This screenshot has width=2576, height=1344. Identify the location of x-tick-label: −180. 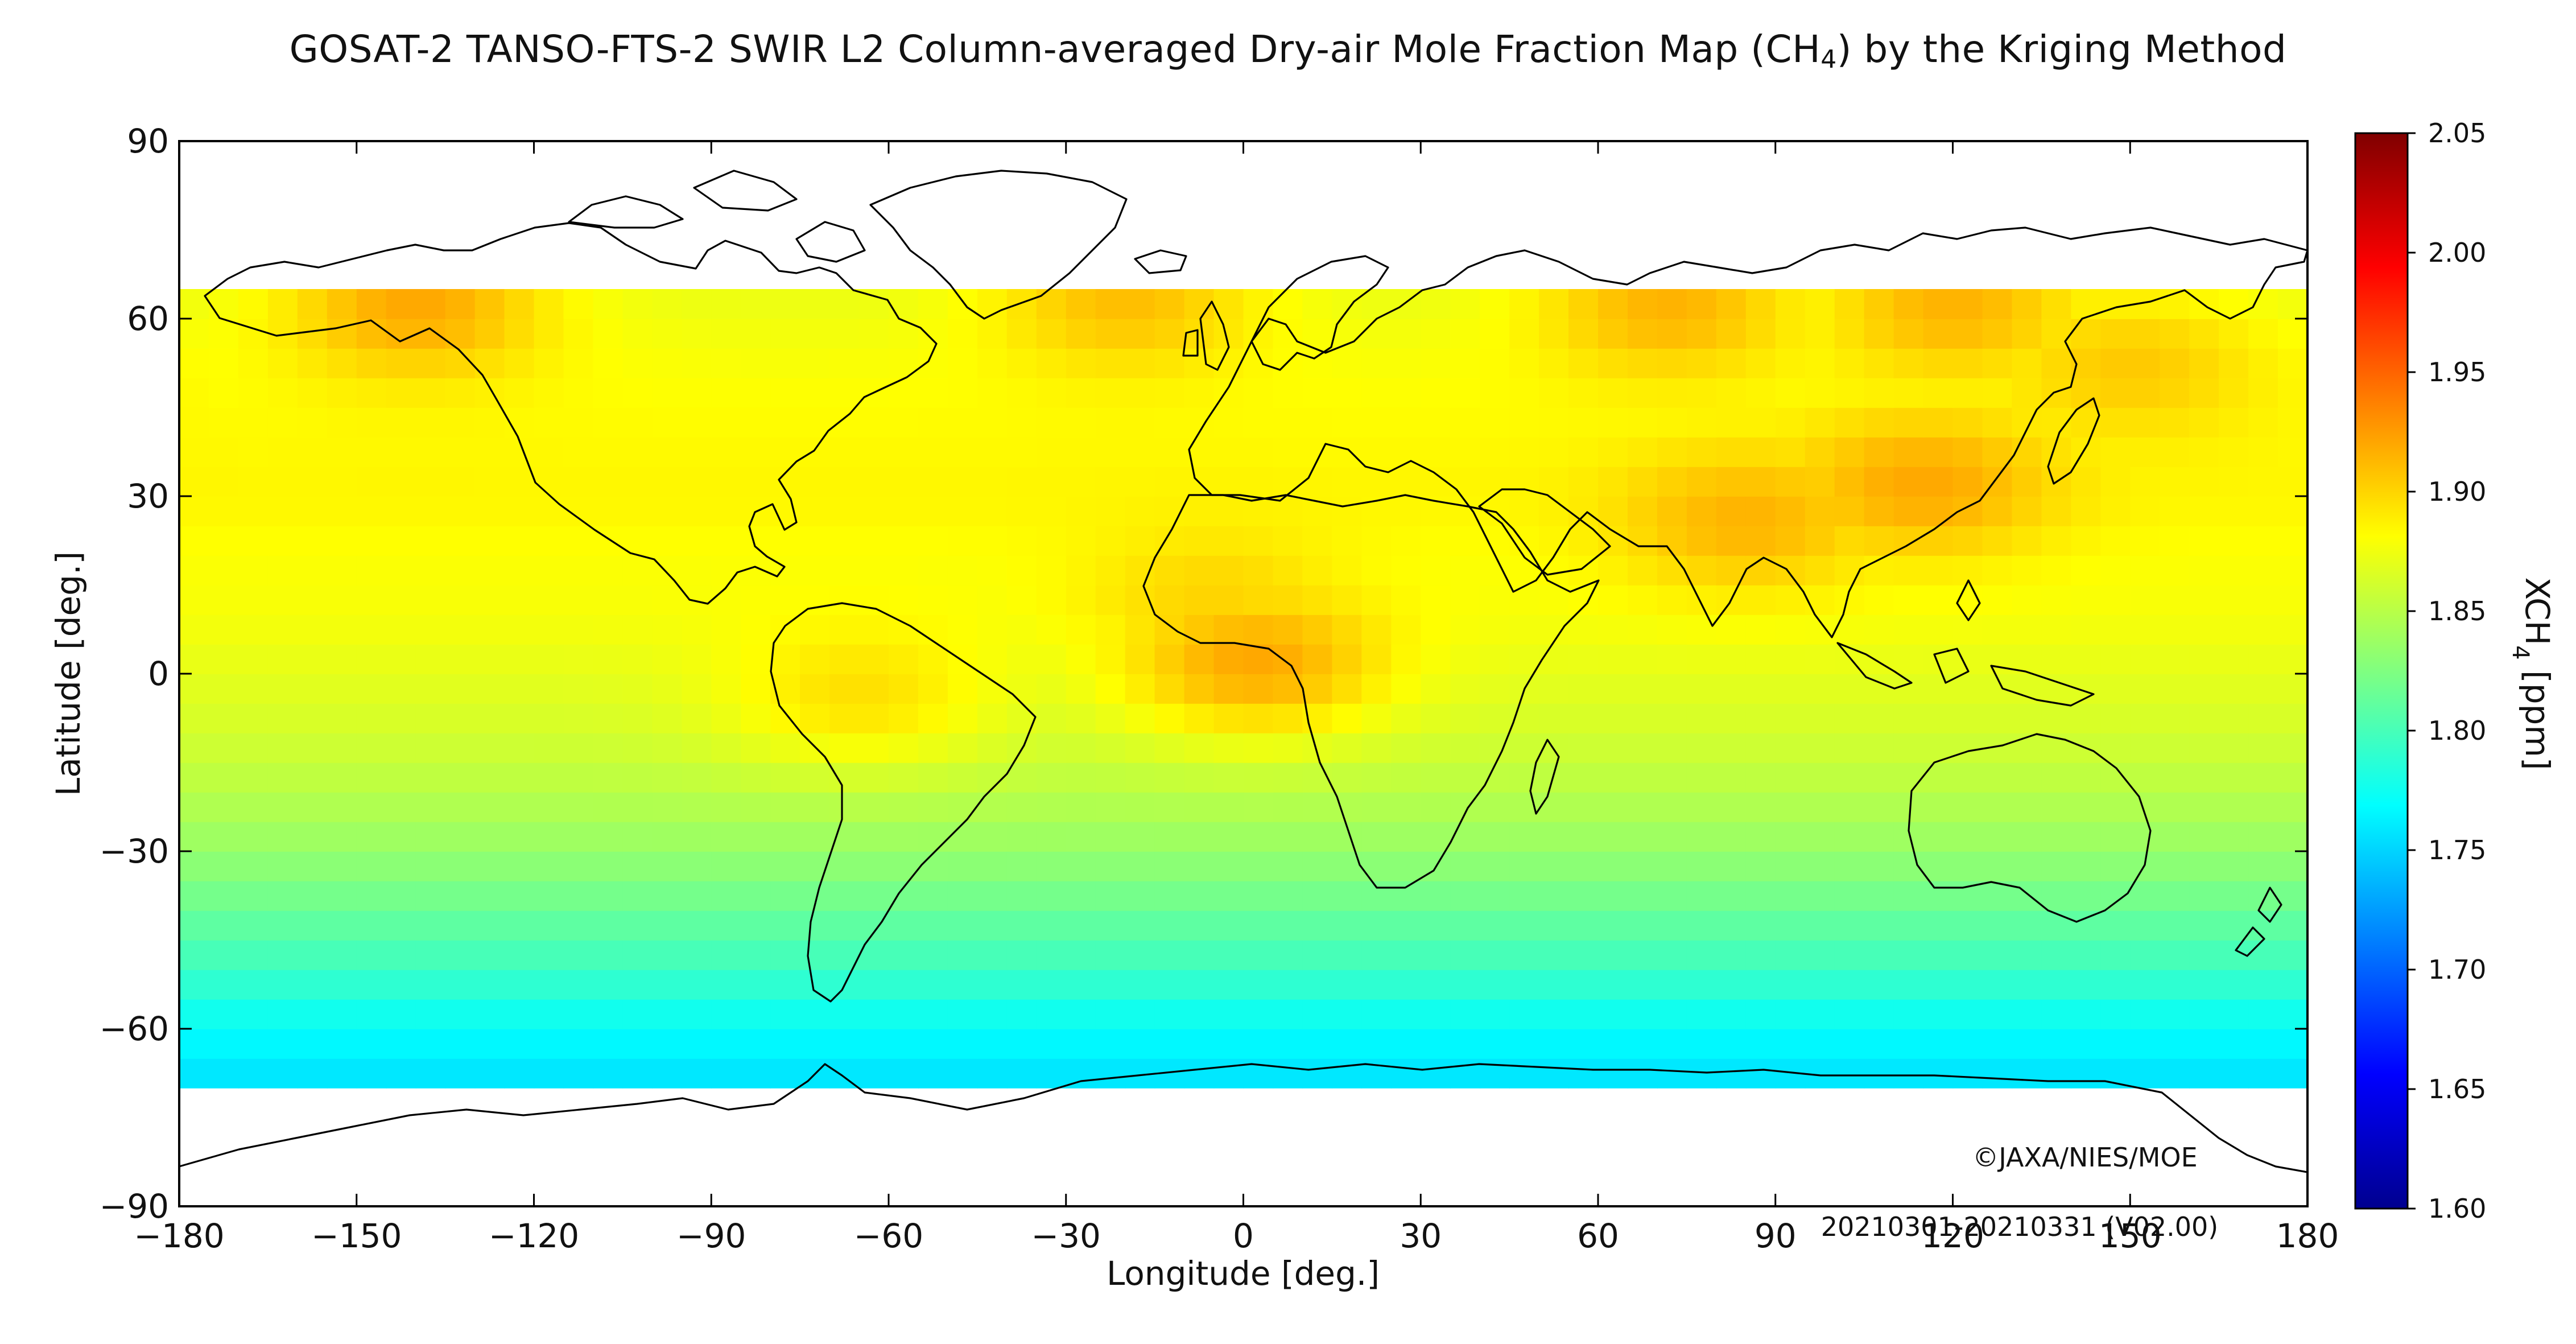
(179, 1236).